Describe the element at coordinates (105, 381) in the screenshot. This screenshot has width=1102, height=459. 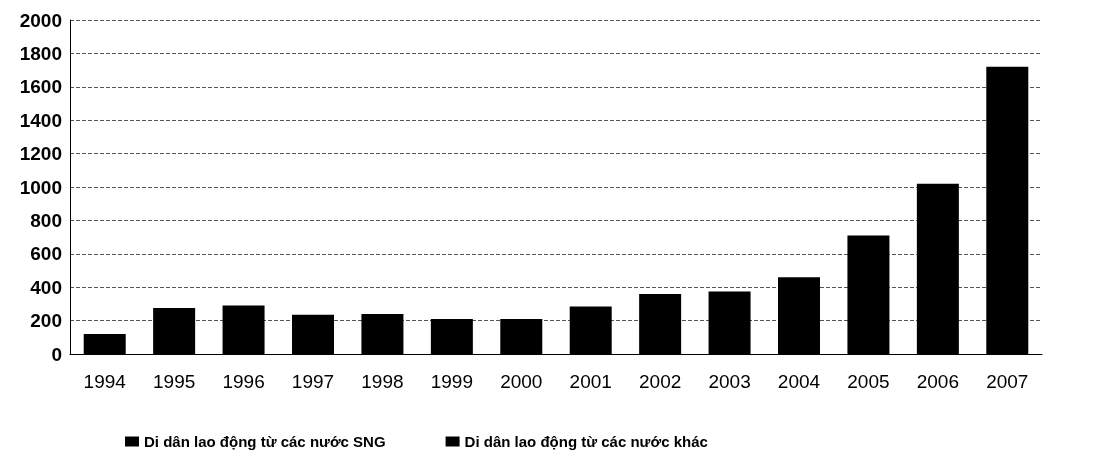
I see `x-tick-label: 1994` at that location.